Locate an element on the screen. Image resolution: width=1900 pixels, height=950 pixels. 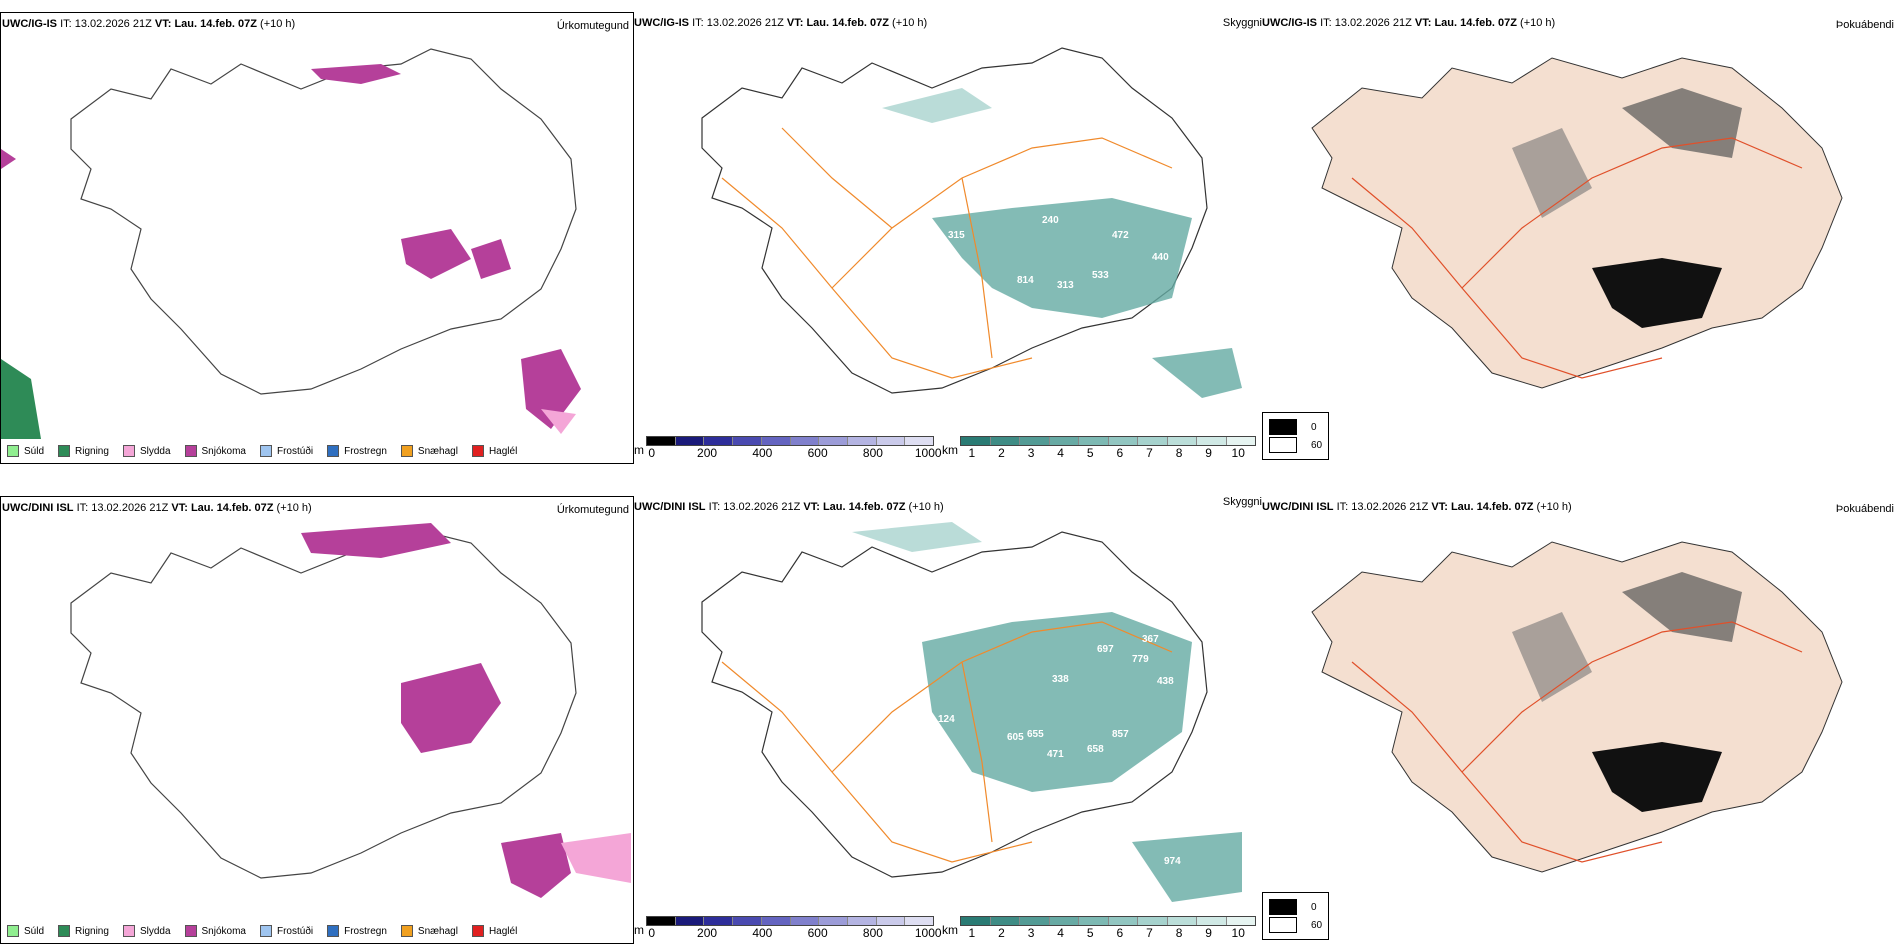
visibility-map: 315 814 313 533 472 440 240 386 is located at coordinates (971, 222).